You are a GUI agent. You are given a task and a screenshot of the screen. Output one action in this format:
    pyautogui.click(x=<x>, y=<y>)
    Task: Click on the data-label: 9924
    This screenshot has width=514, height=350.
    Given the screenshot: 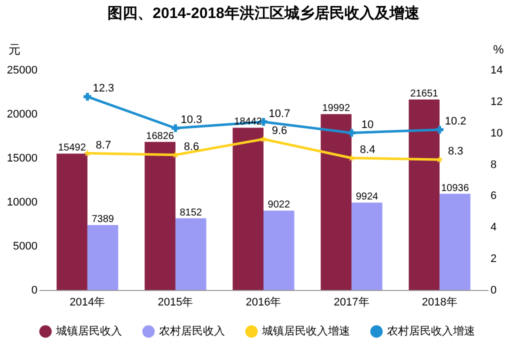 What is the action you would take?
    pyautogui.click(x=367, y=197)
    